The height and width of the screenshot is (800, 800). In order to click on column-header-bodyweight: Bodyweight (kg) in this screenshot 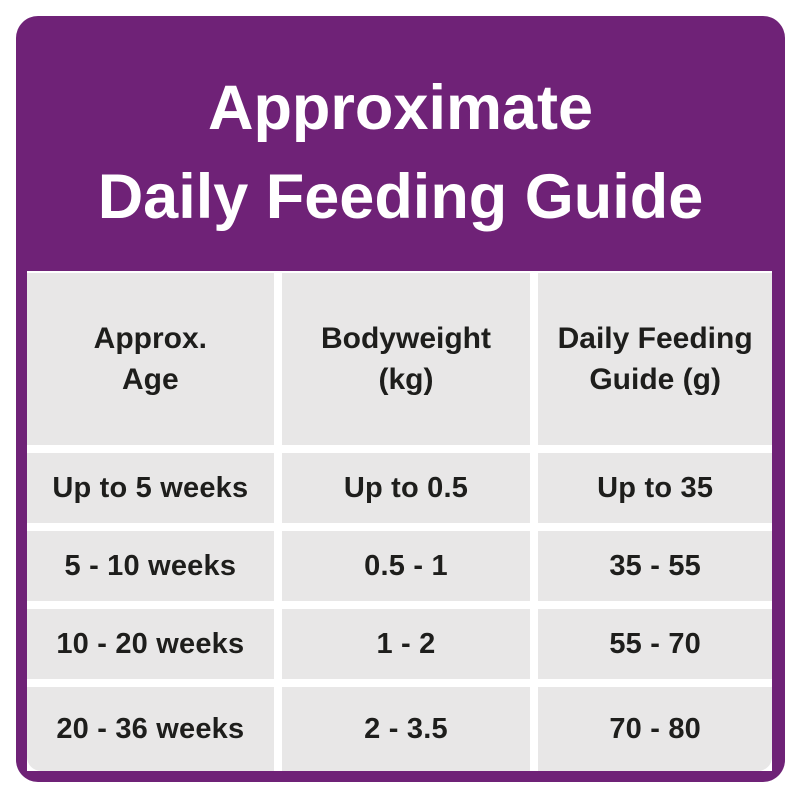, I will do `click(406, 359)`.